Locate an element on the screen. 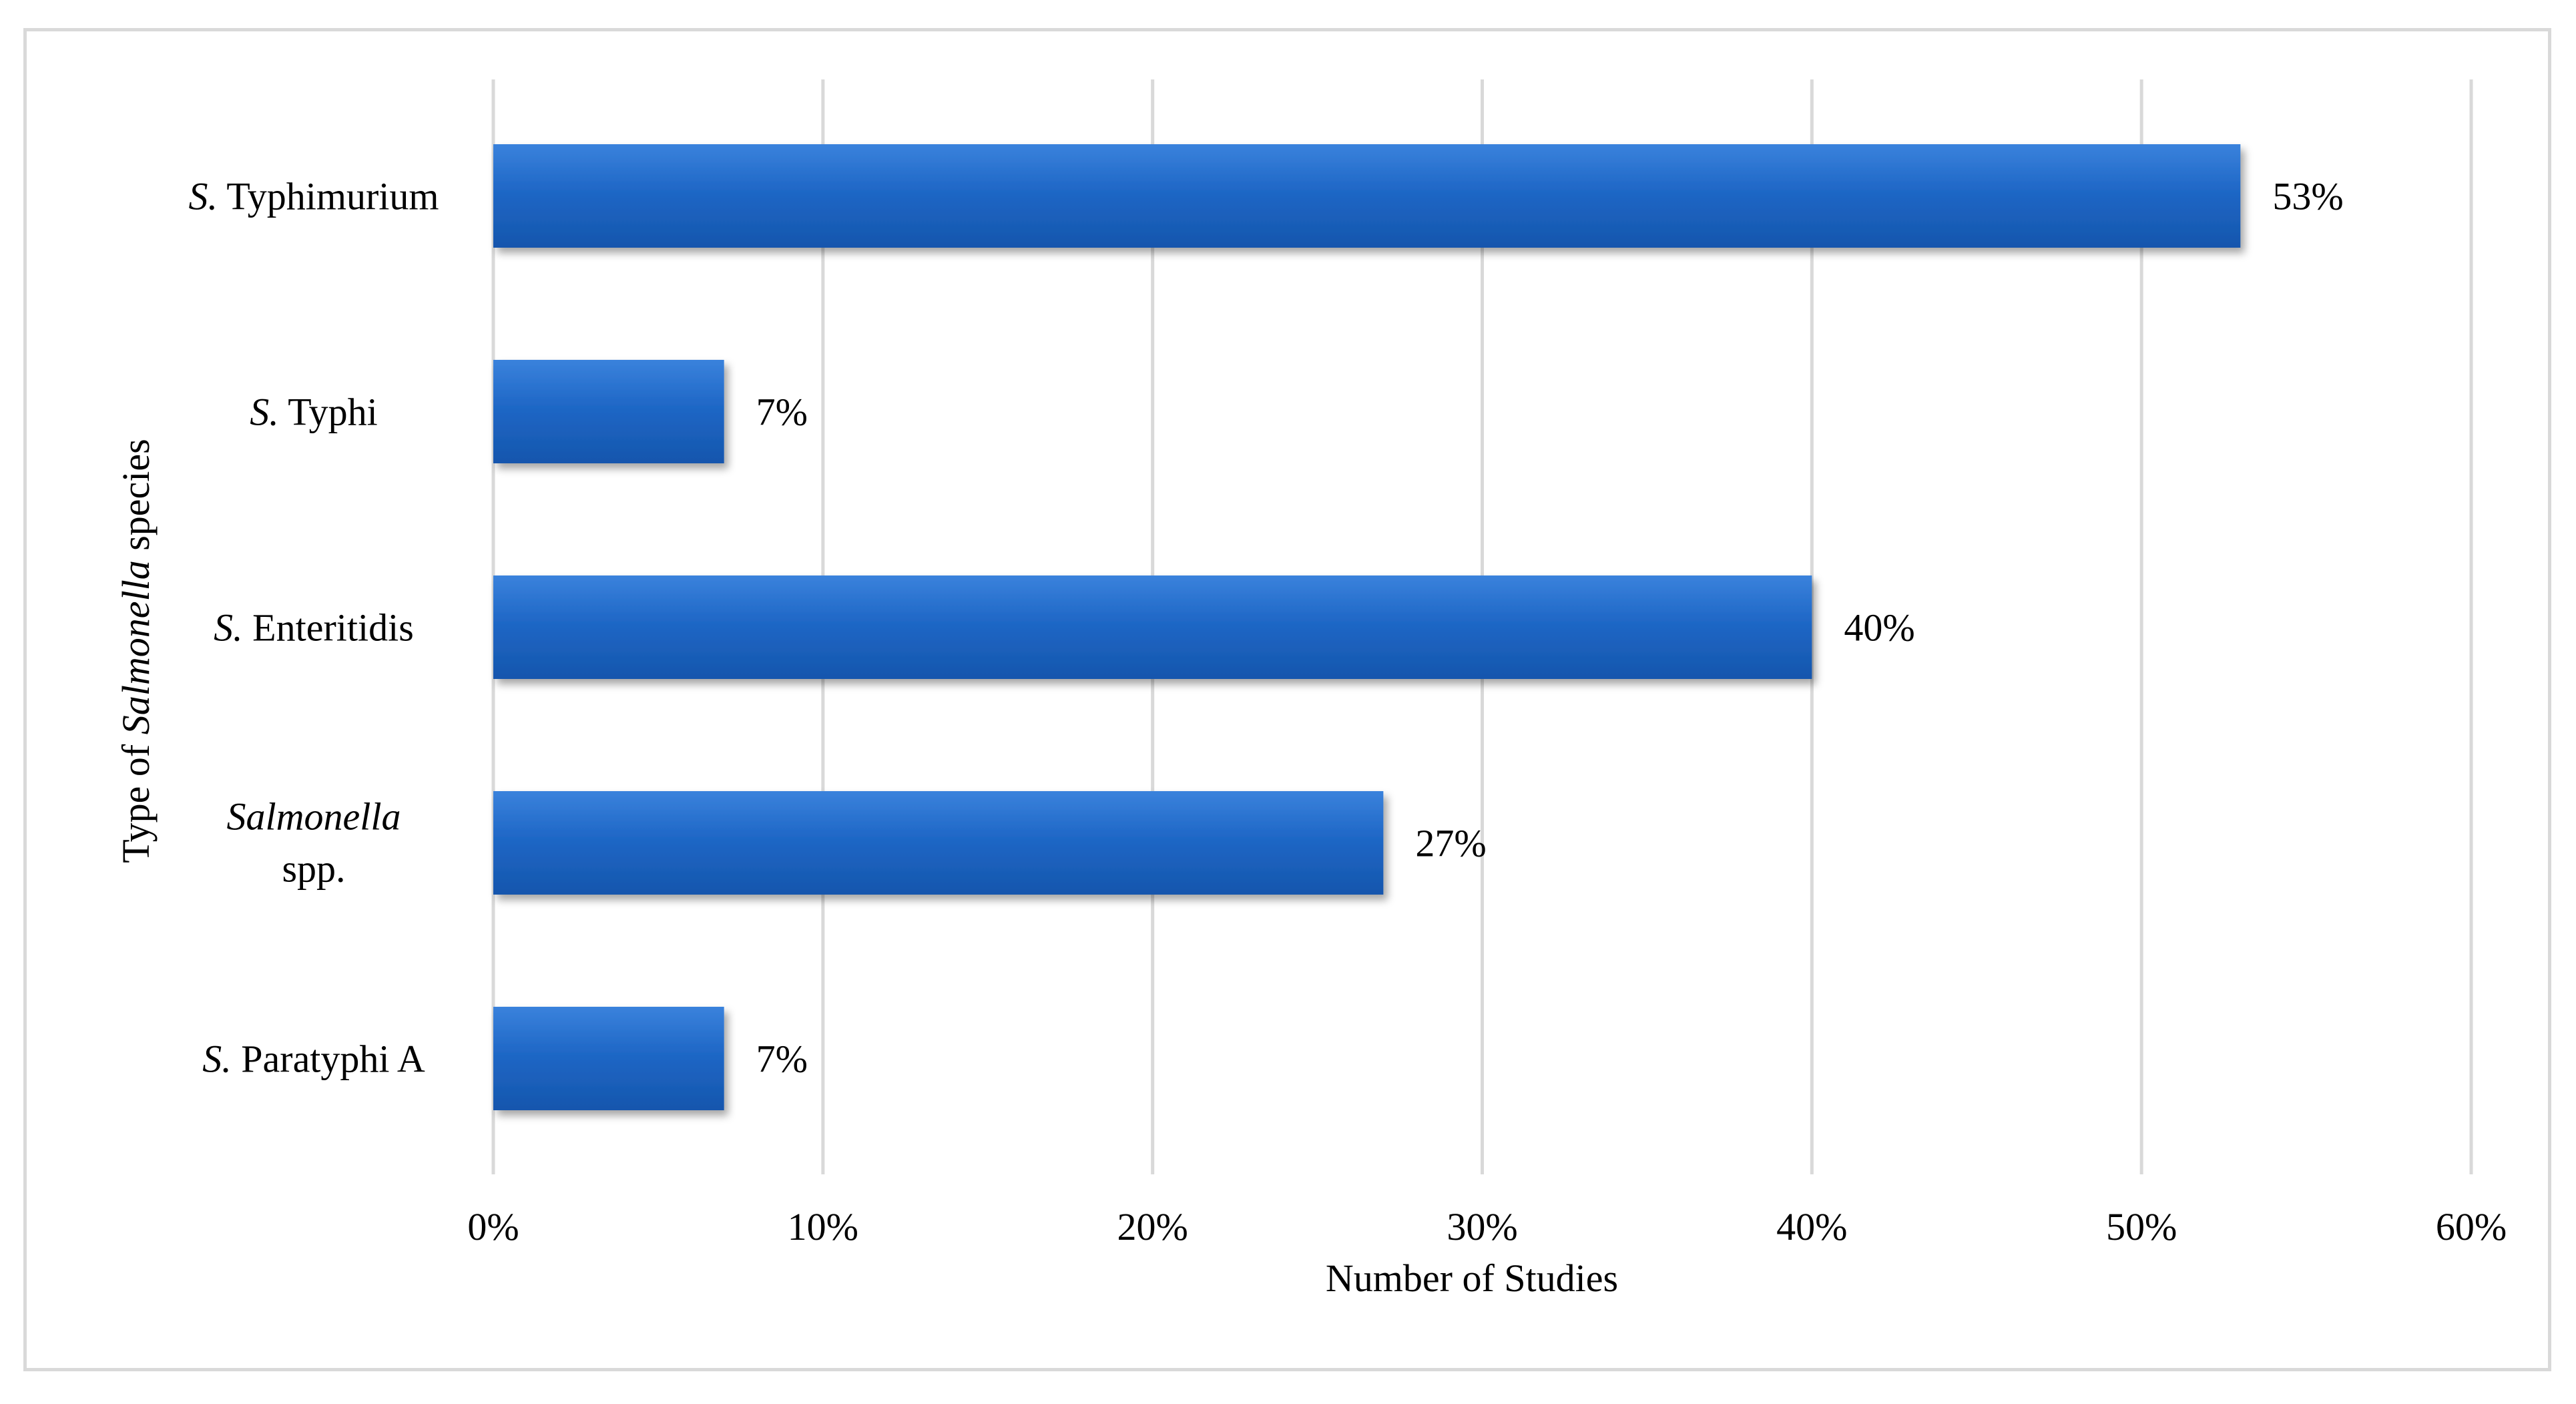 This screenshot has width=2576, height=1404. x-tick-labels: 0% 10% 20% 30% 40% 50% 60% is located at coordinates (1487, 1226).